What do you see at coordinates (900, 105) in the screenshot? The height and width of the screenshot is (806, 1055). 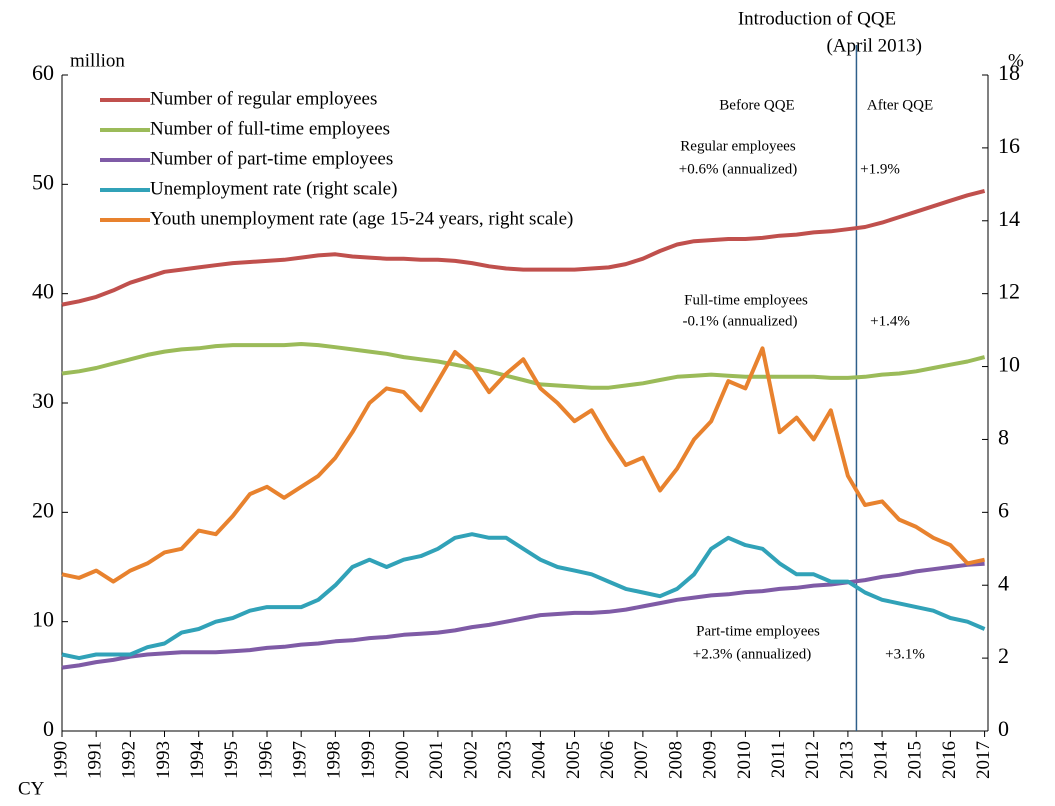 I see `annotation: After QQE` at bounding box center [900, 105].